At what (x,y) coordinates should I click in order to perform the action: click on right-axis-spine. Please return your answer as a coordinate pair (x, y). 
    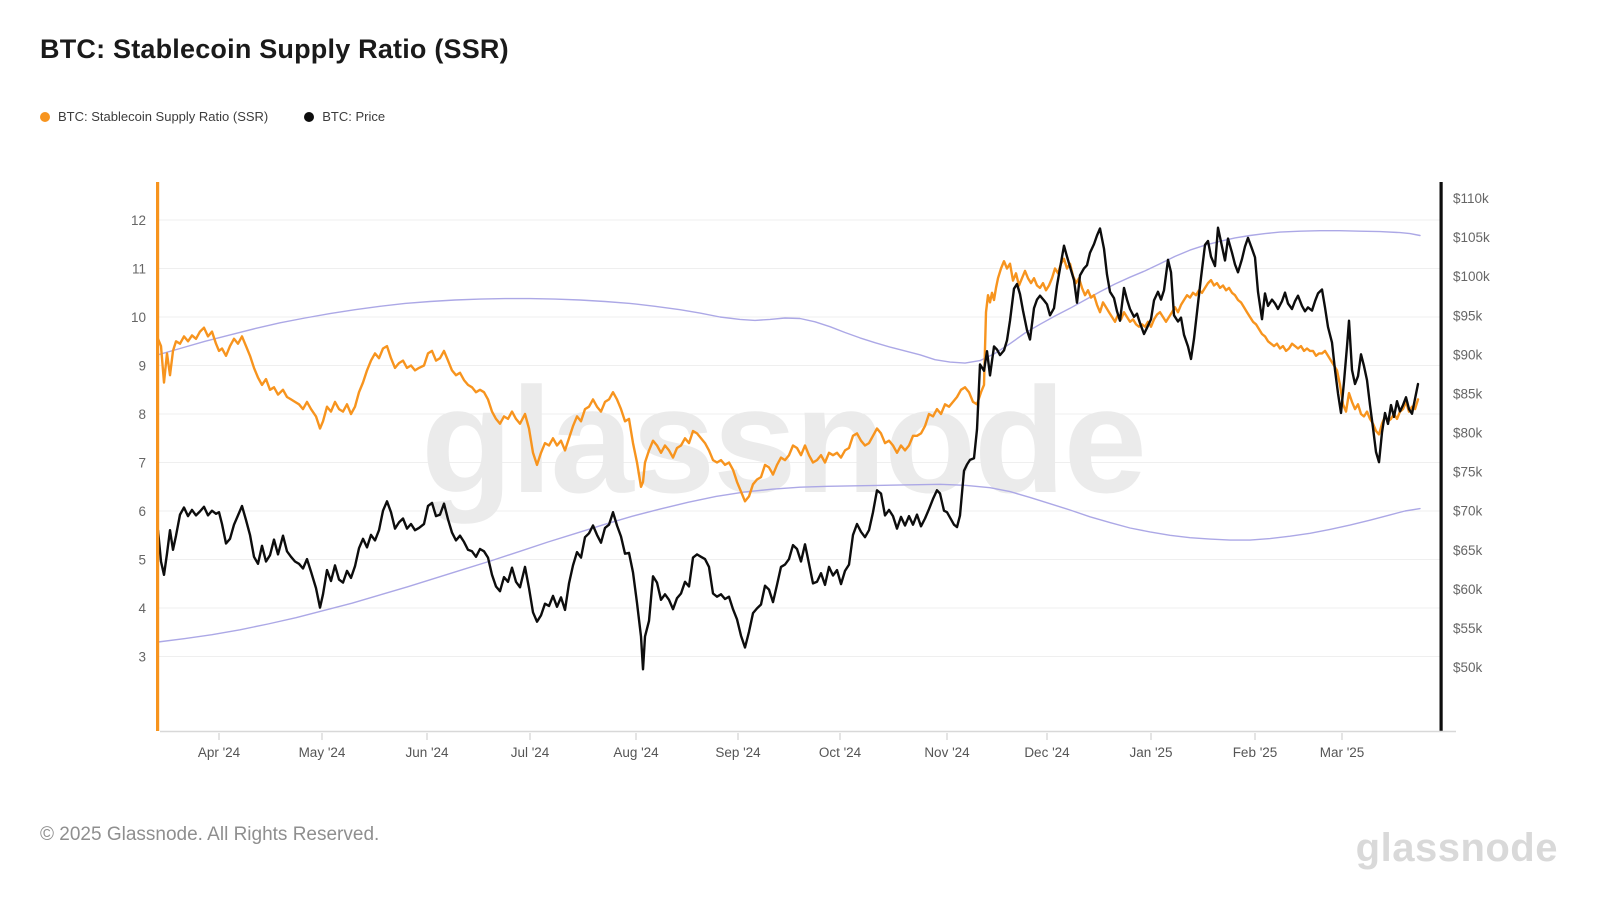
    Looking at the image, I should click on (1441, 456).